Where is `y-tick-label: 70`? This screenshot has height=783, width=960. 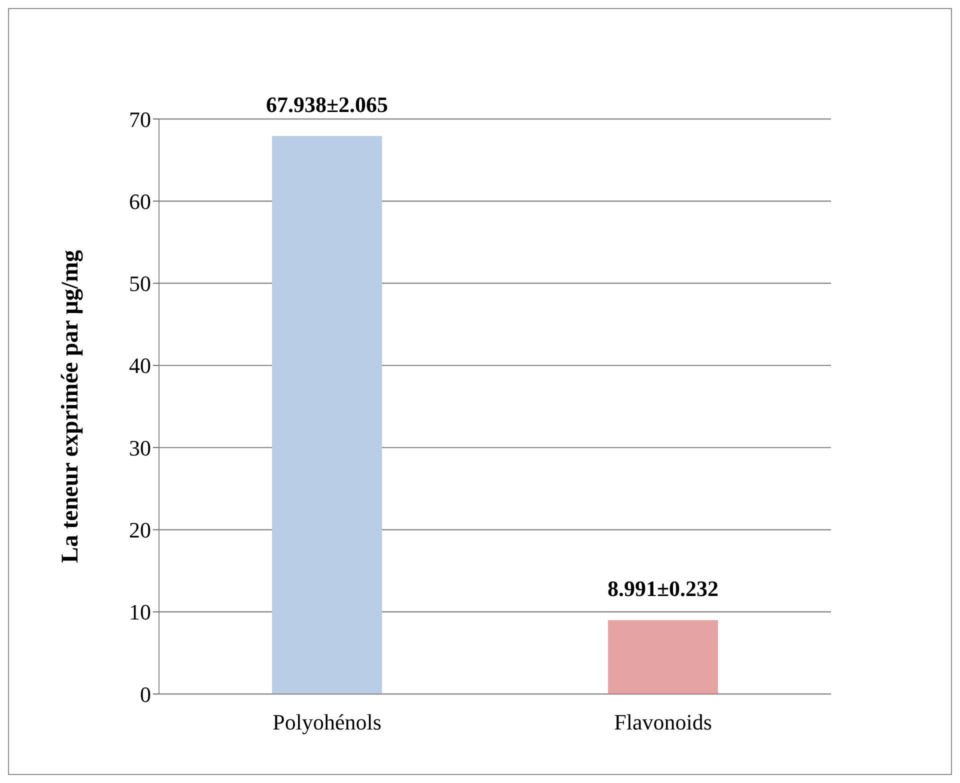
y-tick-label: 70 is located at coordinates (140, 119).